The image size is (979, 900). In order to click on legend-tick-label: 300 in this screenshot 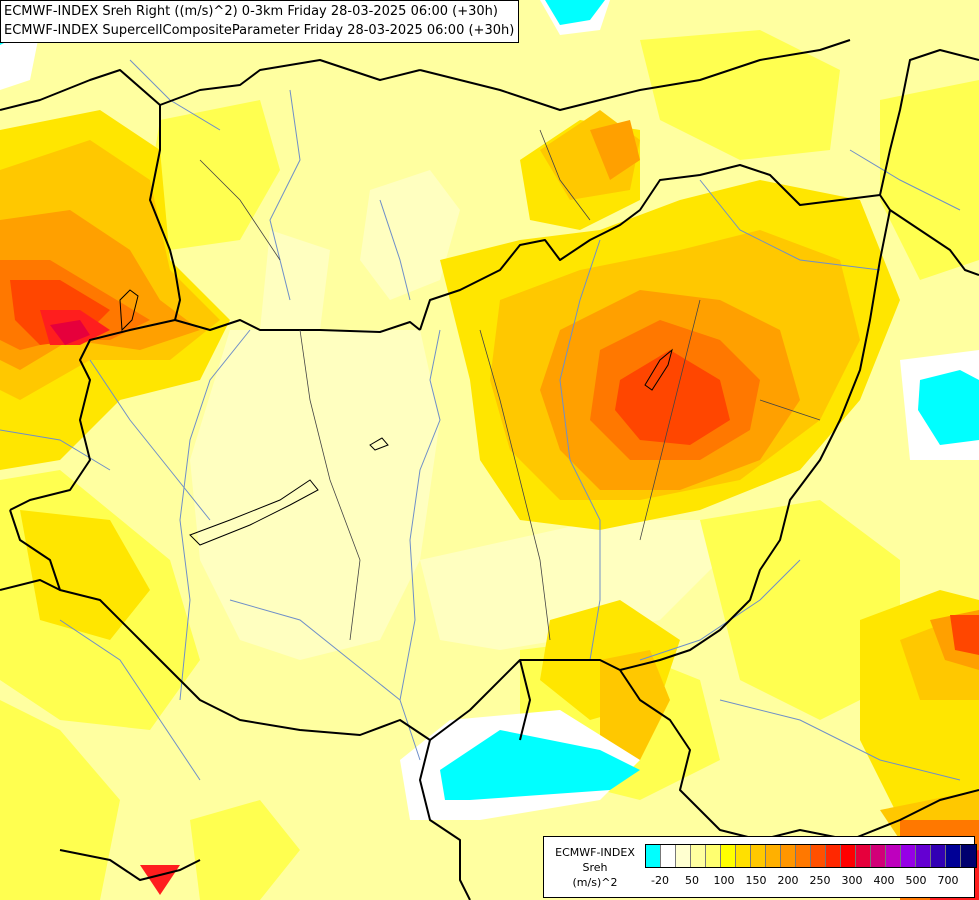, I will do `click(852, 880)`.